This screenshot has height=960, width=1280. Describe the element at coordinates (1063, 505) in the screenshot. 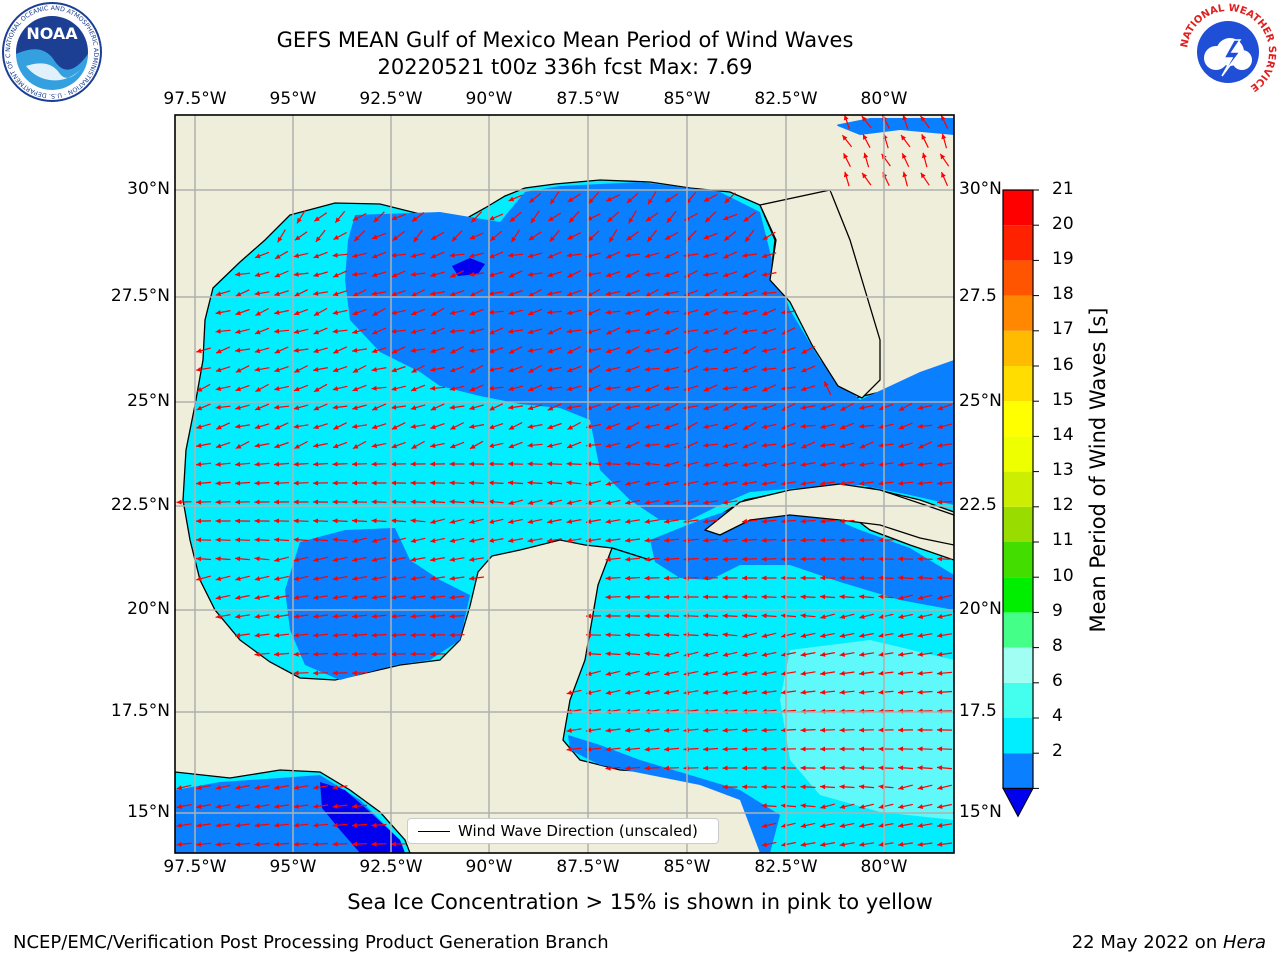

I see `colorbar-tick-label: 12` at that location.